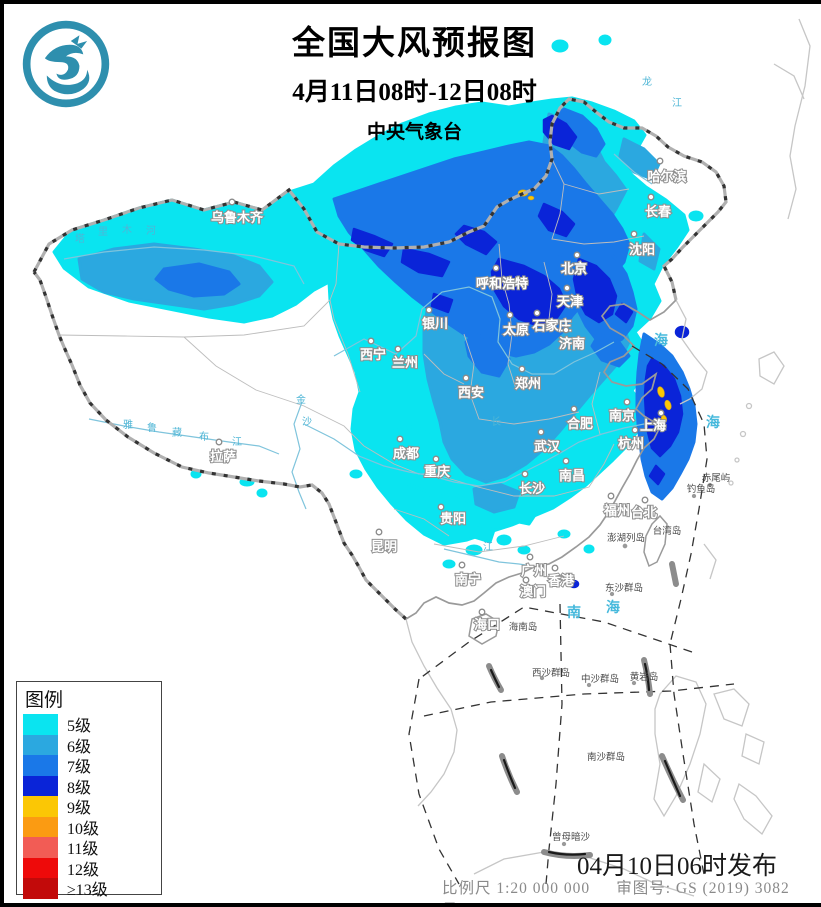  Describe the element at coordinates (716, 478) in the screenshot. I see `island-label: 赤尾屿` at that location.